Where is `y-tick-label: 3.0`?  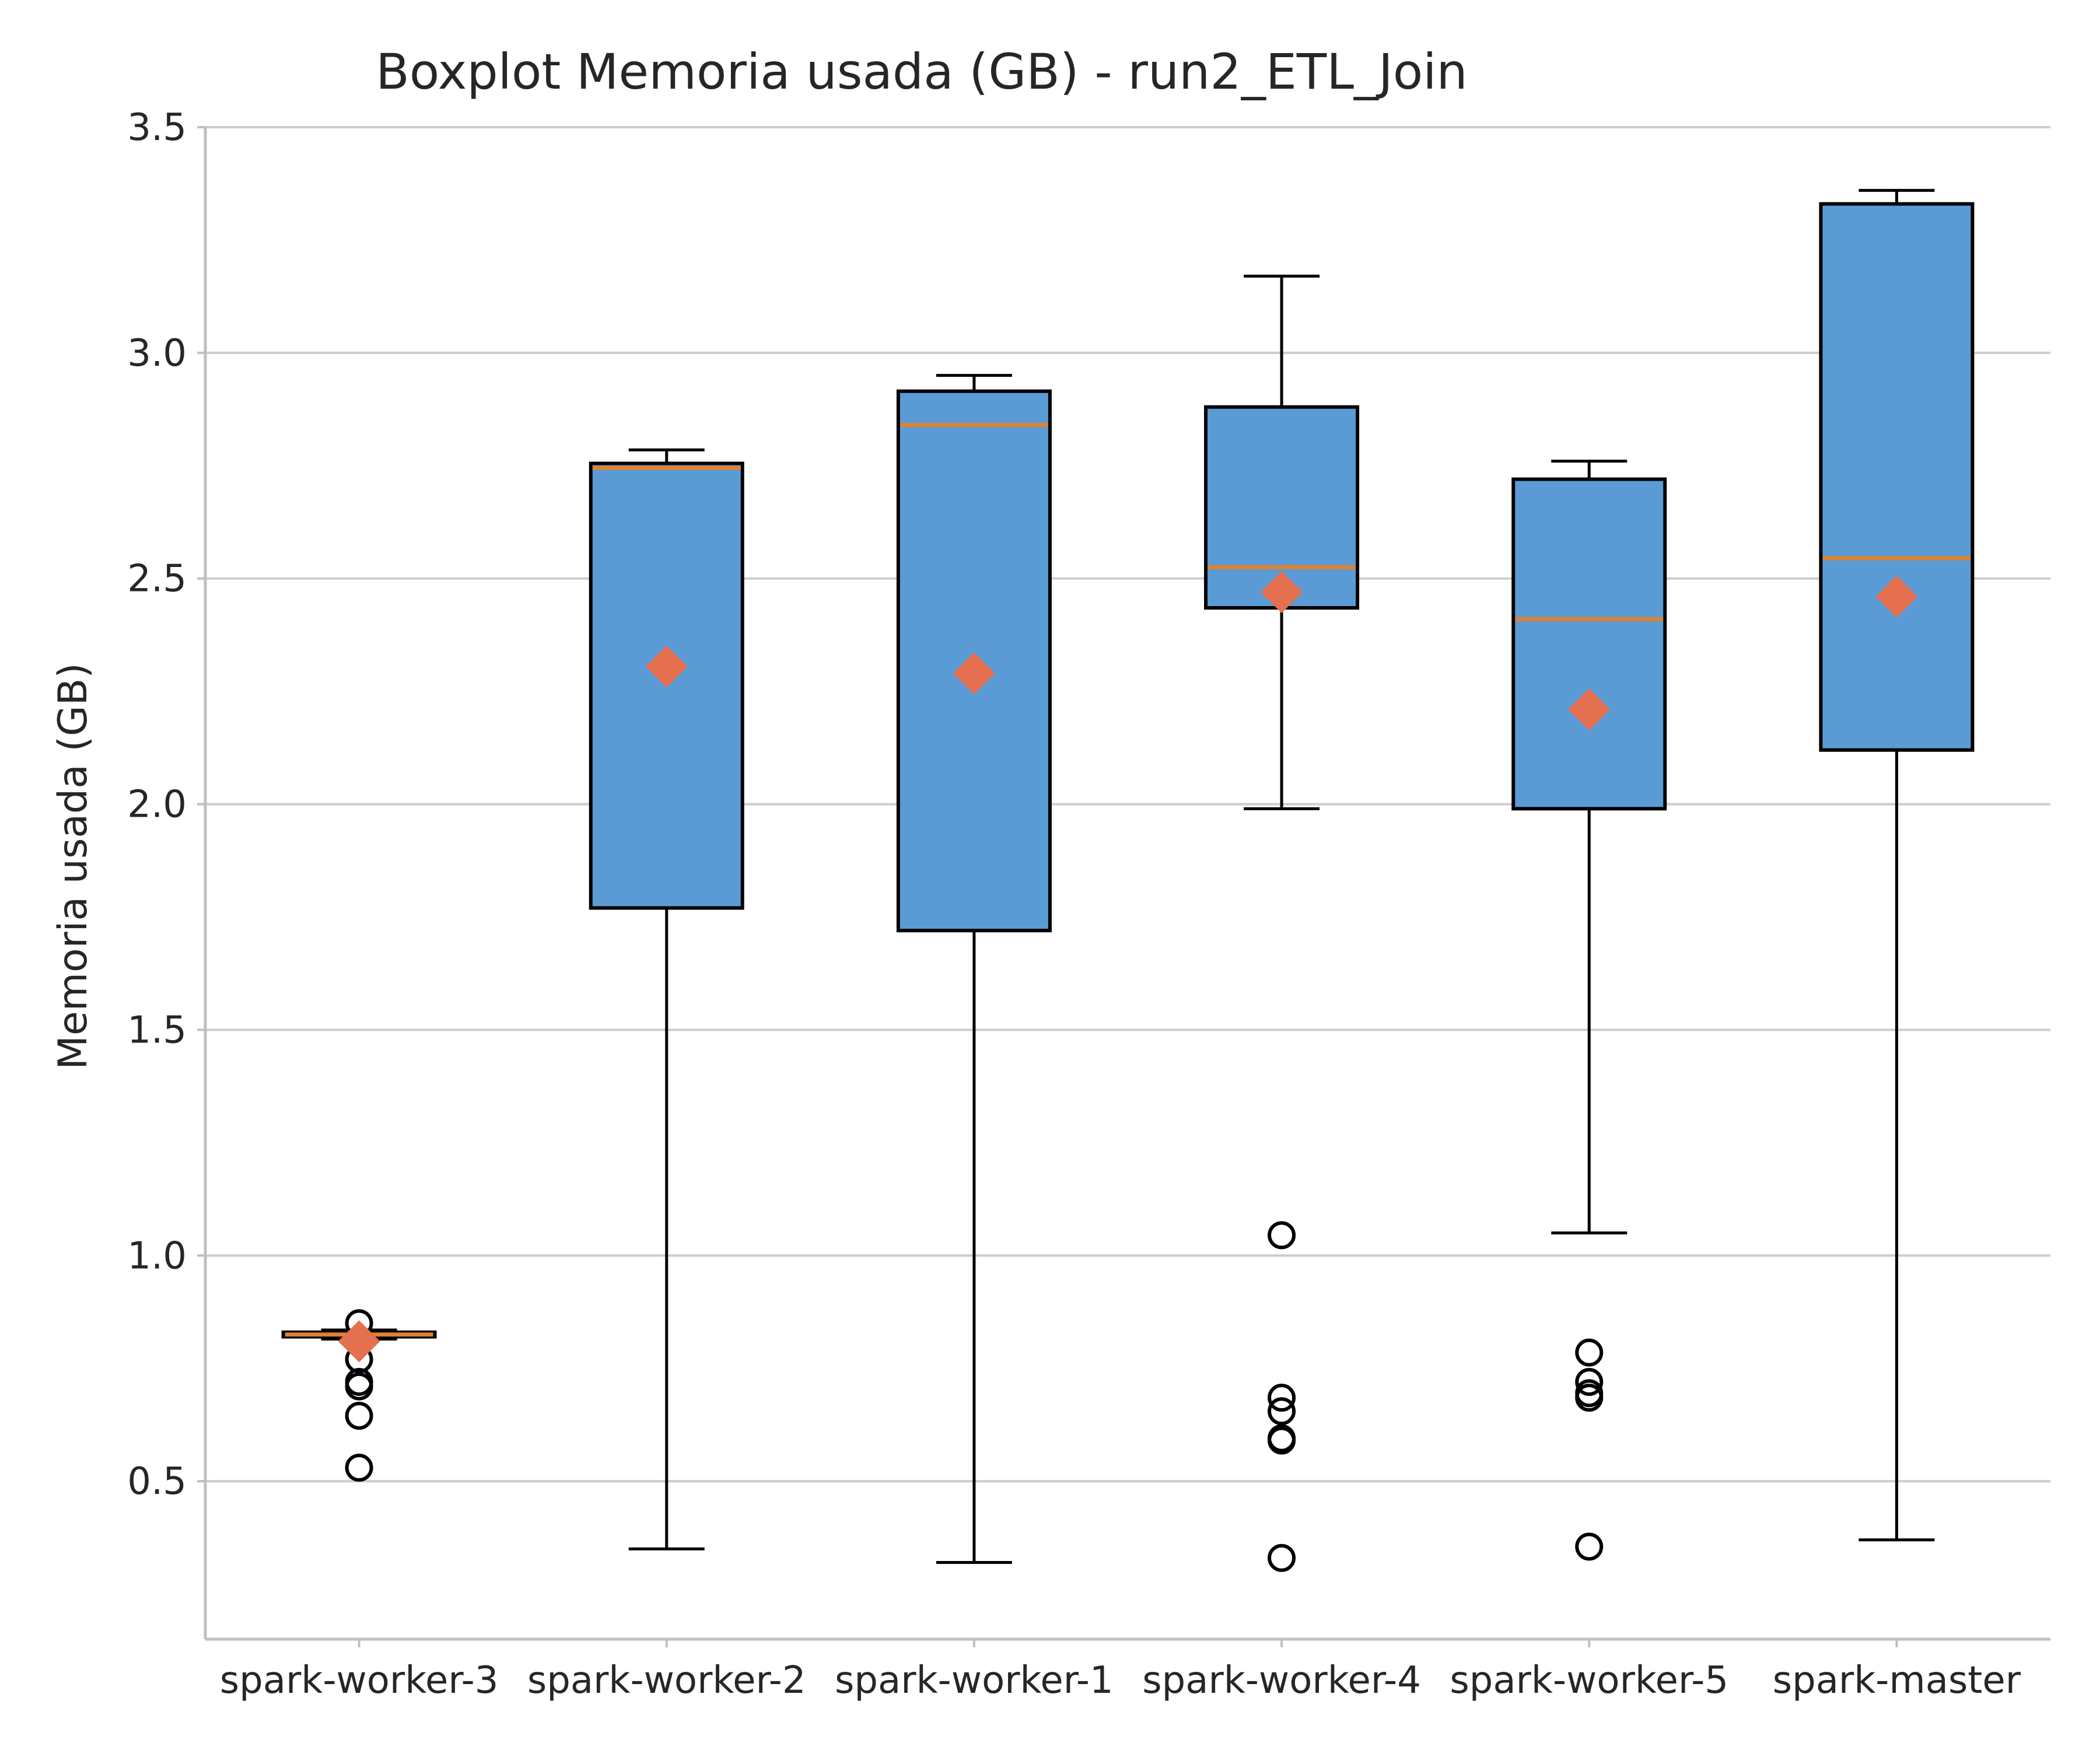 y-tick-label: 3.0 is located at coordinates (157, 353).